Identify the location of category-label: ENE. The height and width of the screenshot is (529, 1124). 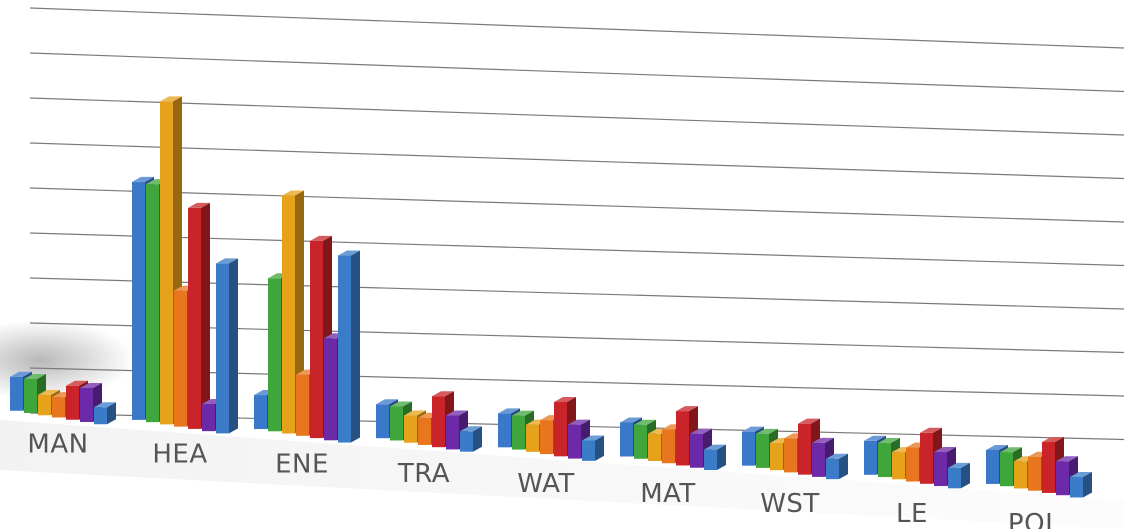
(302, 464).